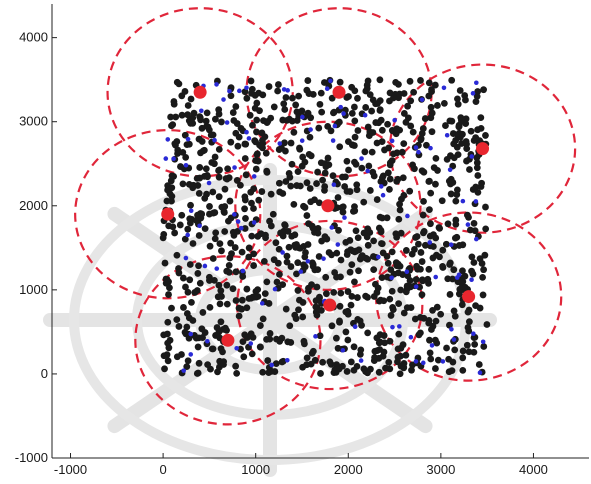 The width and height of the screenshot is (591, 484). I want to click on y-tick-label: 2000, so click(33, 205).